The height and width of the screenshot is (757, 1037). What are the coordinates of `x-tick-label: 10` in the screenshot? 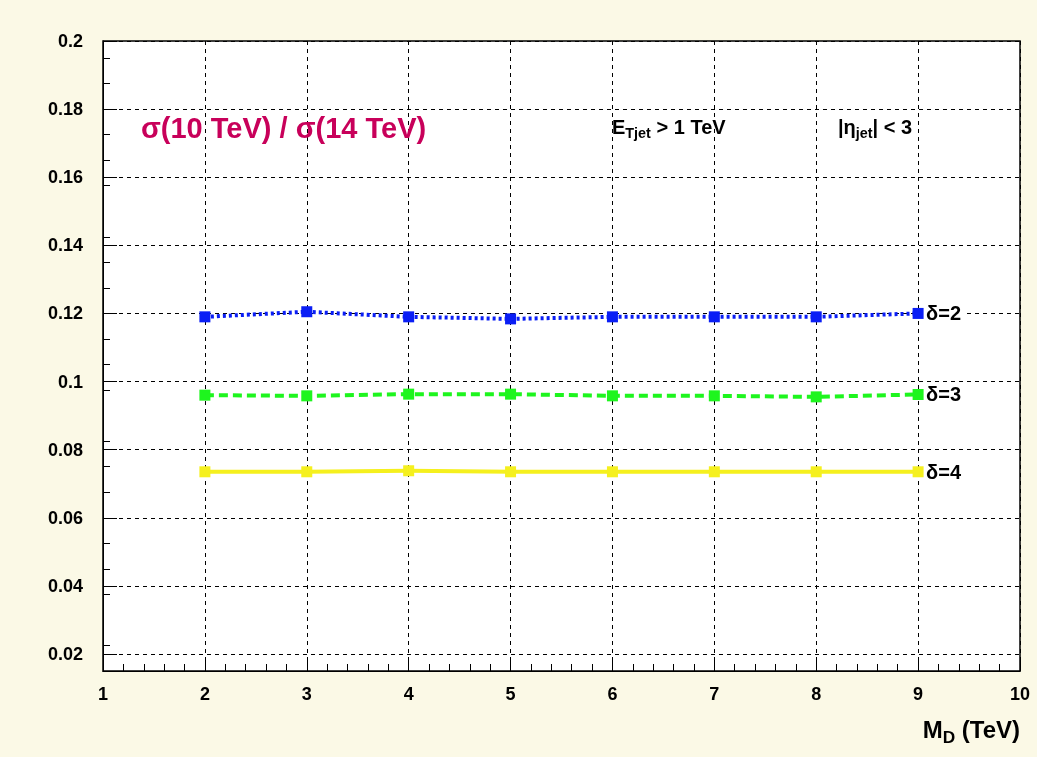 It's located at (1020, 694).